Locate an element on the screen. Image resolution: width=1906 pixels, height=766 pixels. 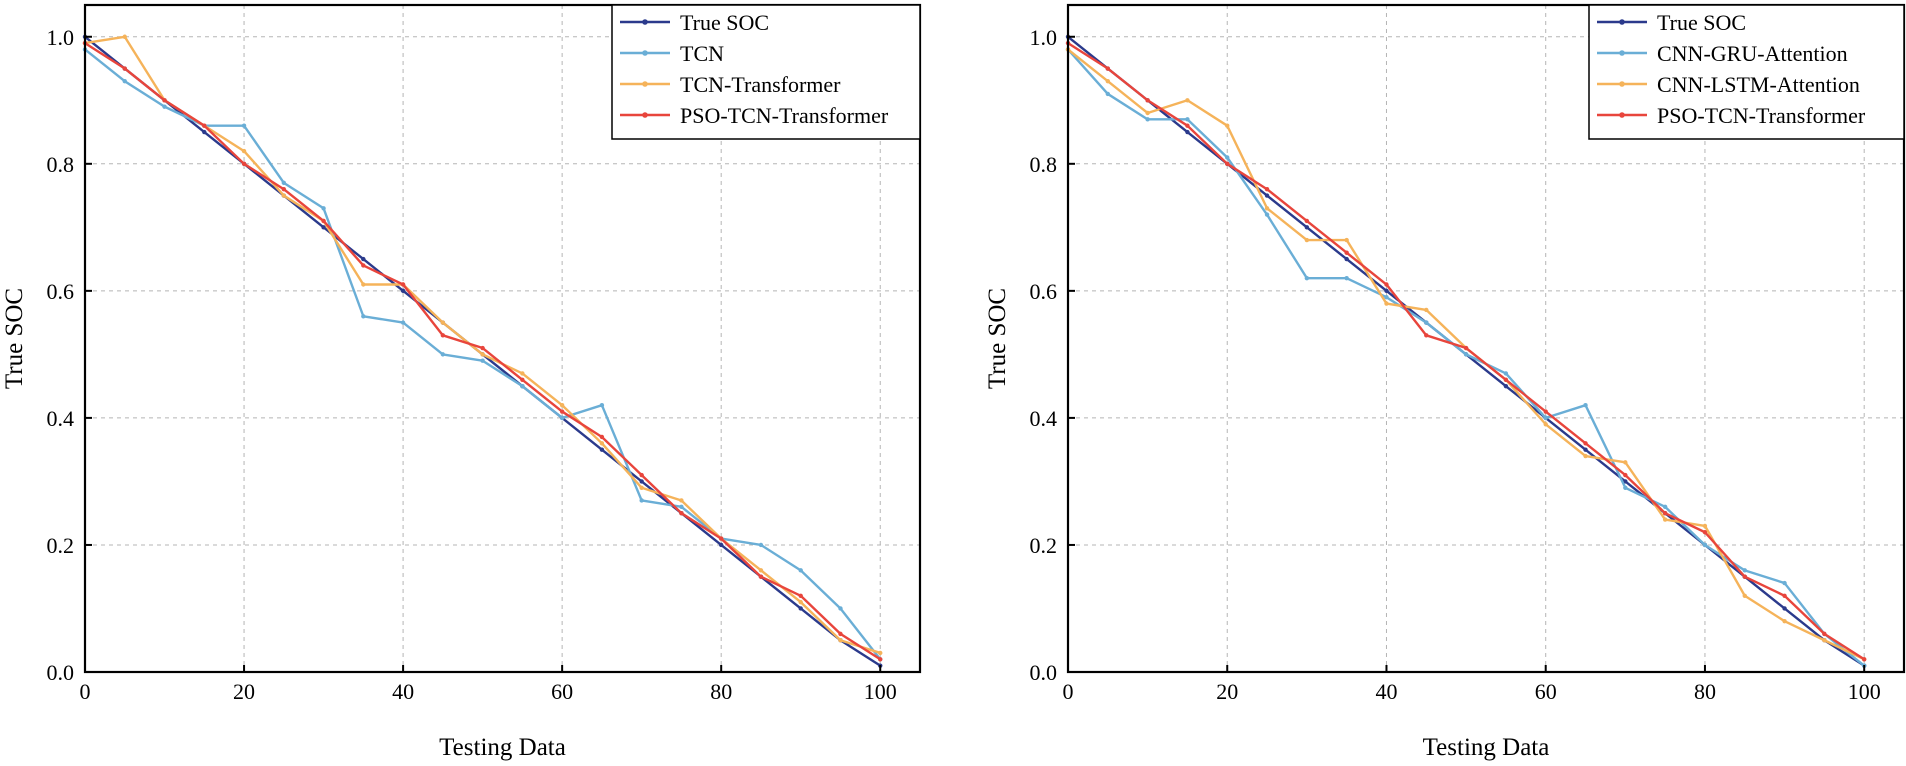
y-tick-label: 0.8 is located at coordinates (61, 164).